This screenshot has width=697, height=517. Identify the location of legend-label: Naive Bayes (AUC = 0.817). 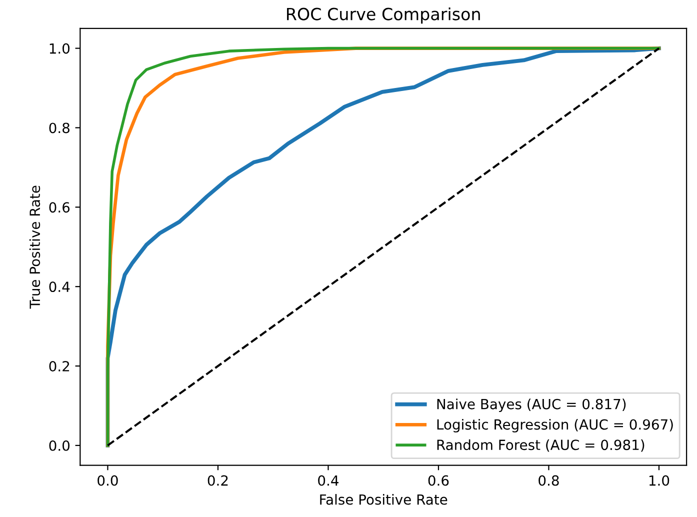
(531, 405).